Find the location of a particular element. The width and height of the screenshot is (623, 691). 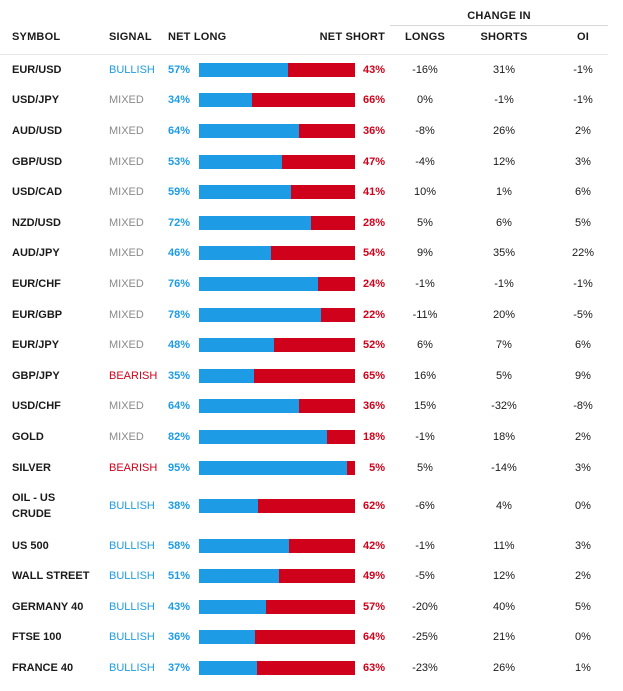

change-longs-value: -16% is located at coordinates (425, 69).